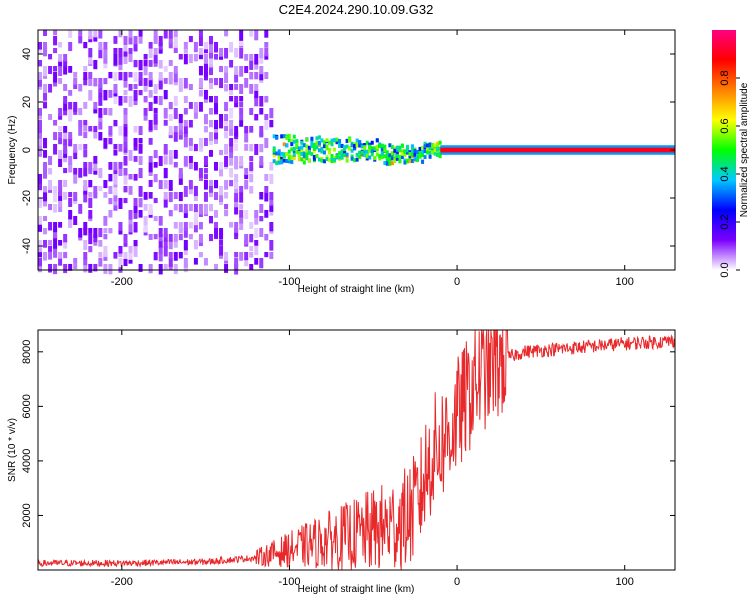  I want to click on signal-band-core, so click(557, 150).